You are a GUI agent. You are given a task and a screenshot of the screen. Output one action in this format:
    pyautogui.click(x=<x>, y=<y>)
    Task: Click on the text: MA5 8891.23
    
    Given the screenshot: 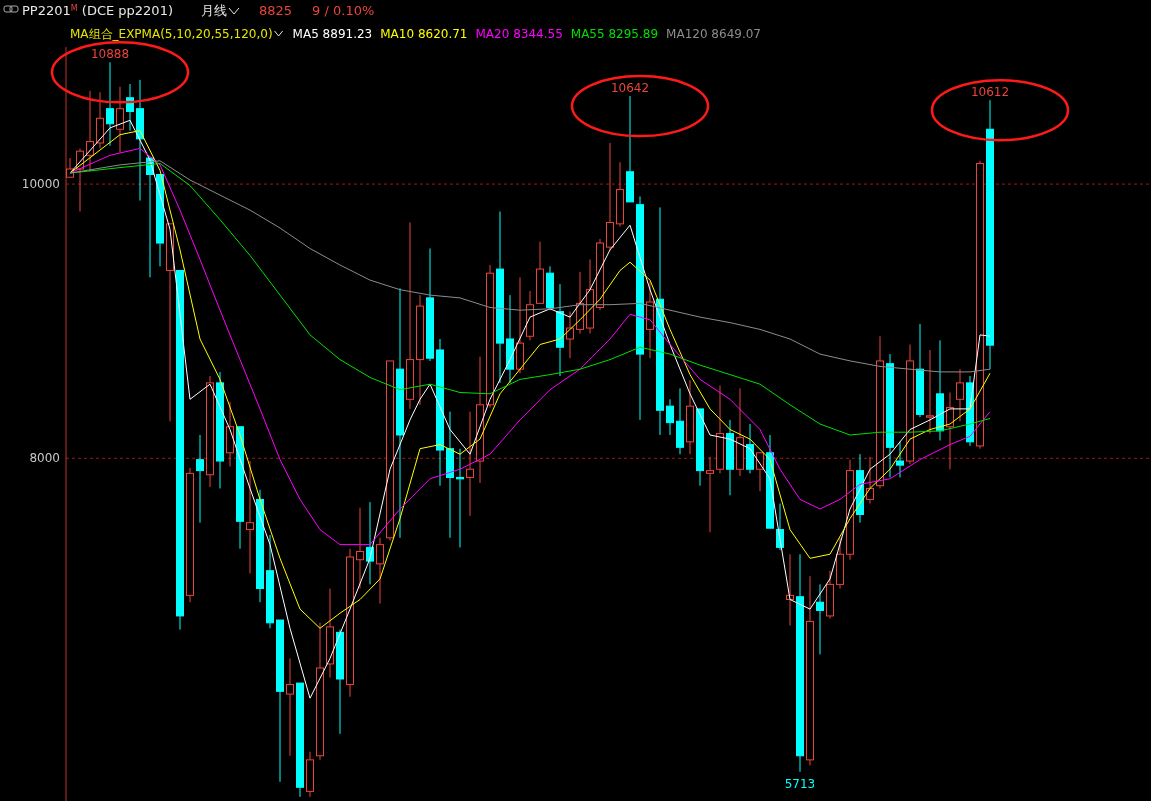 What is the action you would take?
    pyautogui.click(x=332, y=34)
    